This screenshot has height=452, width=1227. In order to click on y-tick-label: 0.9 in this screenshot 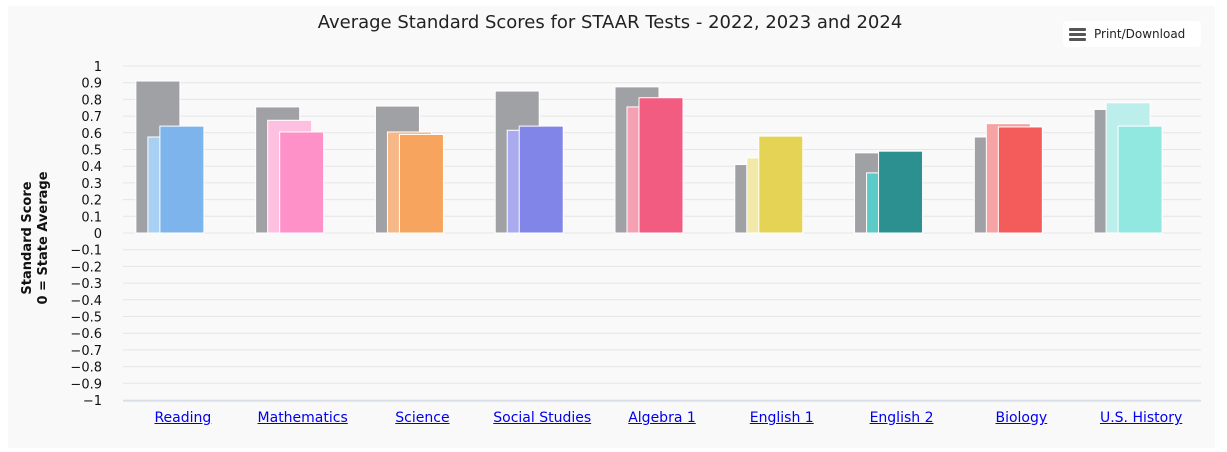, I will do `click(91, 84)`.